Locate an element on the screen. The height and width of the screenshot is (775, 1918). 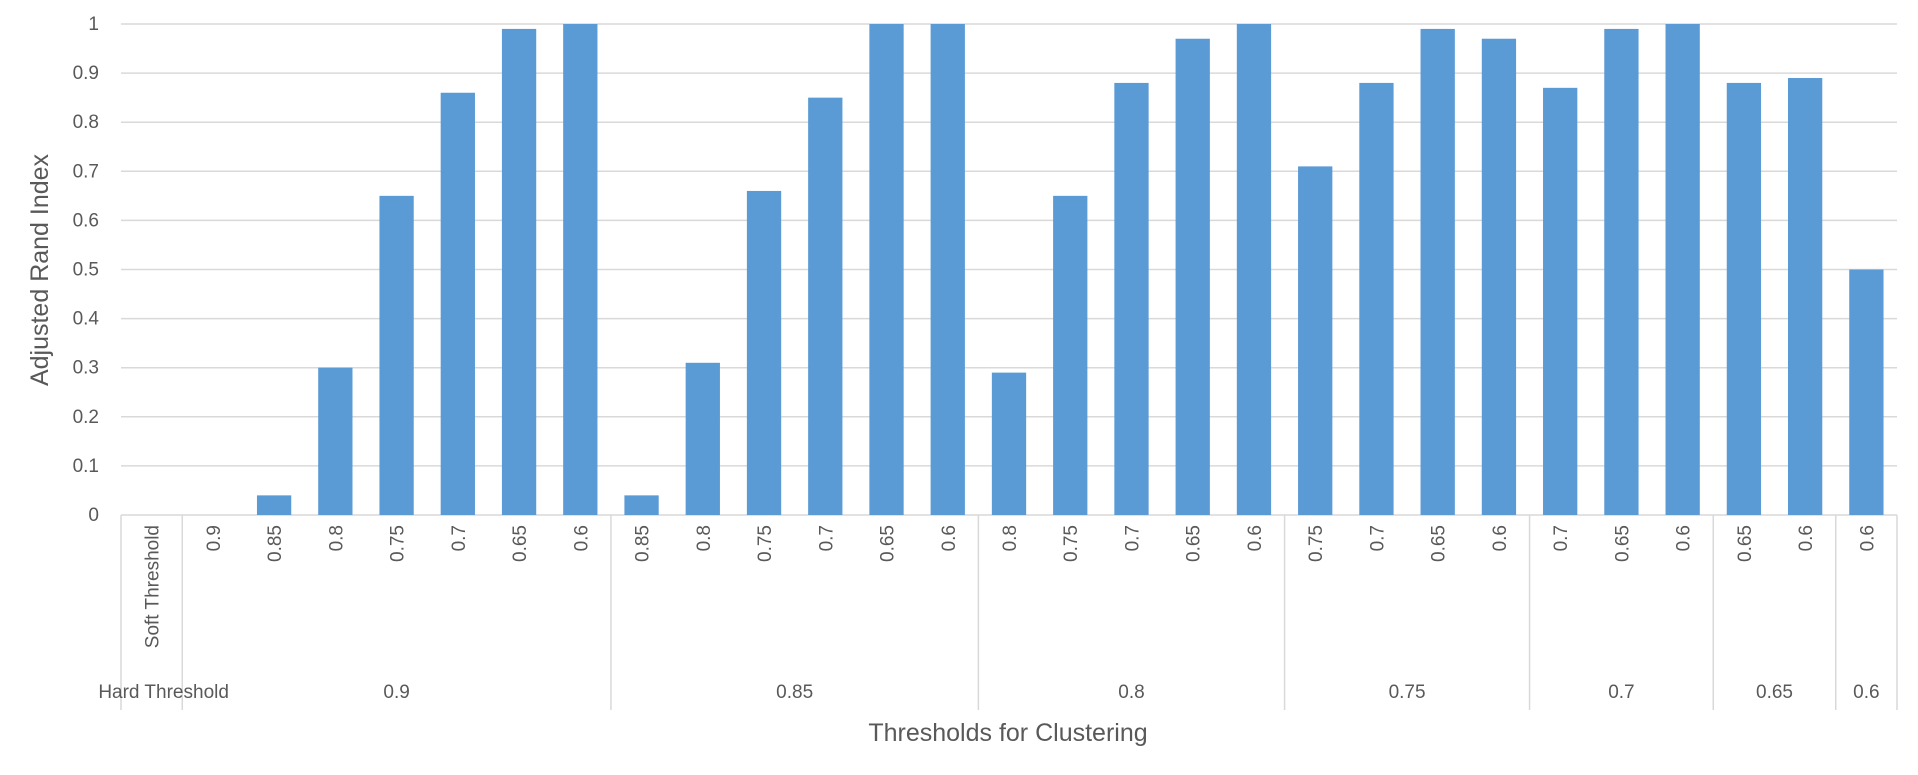
y-tick-label: 0.4 is located at coordinates (86, 319).